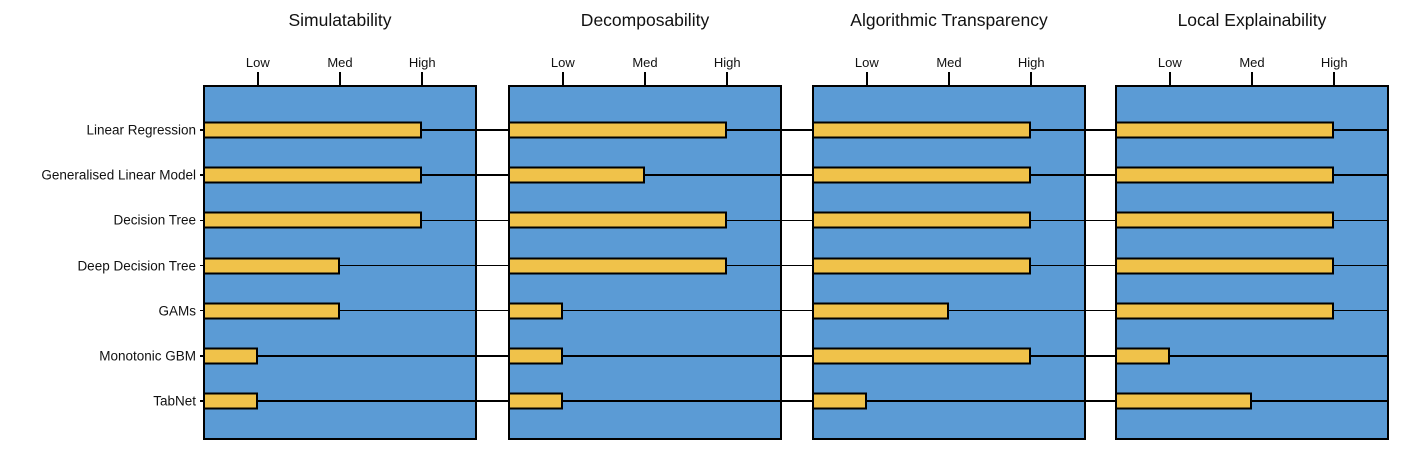 Image resolution: width=1409 pixels, height=464 pixels. What do you see at coordinates (174, 401) in the screenshot?
I see `row-label: TabNet` at bounding box center [174, 401].